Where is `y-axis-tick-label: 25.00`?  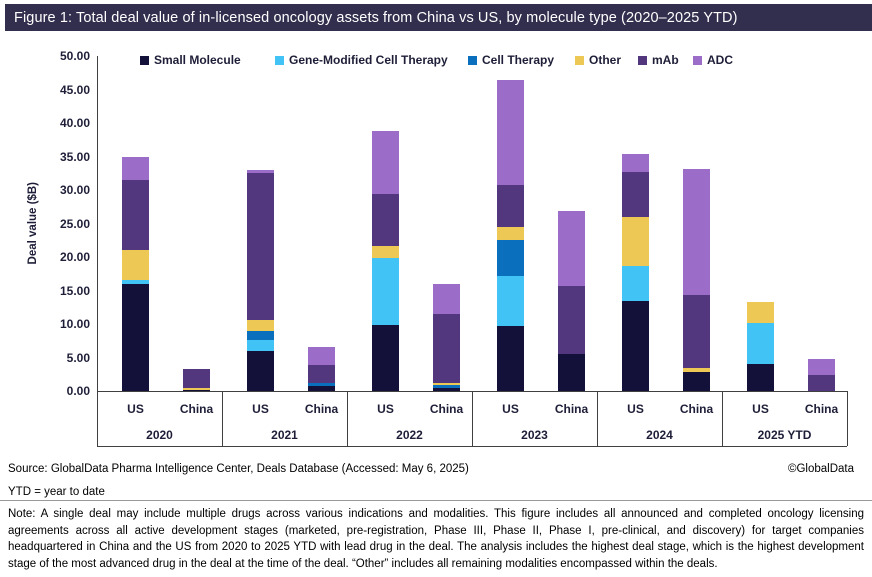
y-axis-tick-label: 25.00 is located at coordinates (74, 223).